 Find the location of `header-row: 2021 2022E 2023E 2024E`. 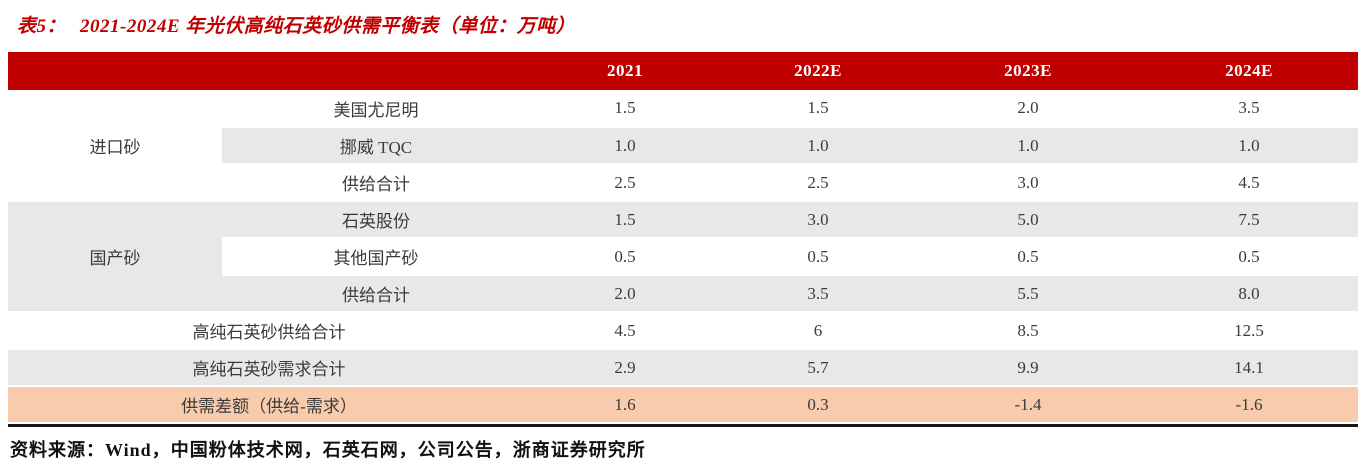

header-row: 2021 2022E 2023E 2024E is located at coordinates (683, 71).